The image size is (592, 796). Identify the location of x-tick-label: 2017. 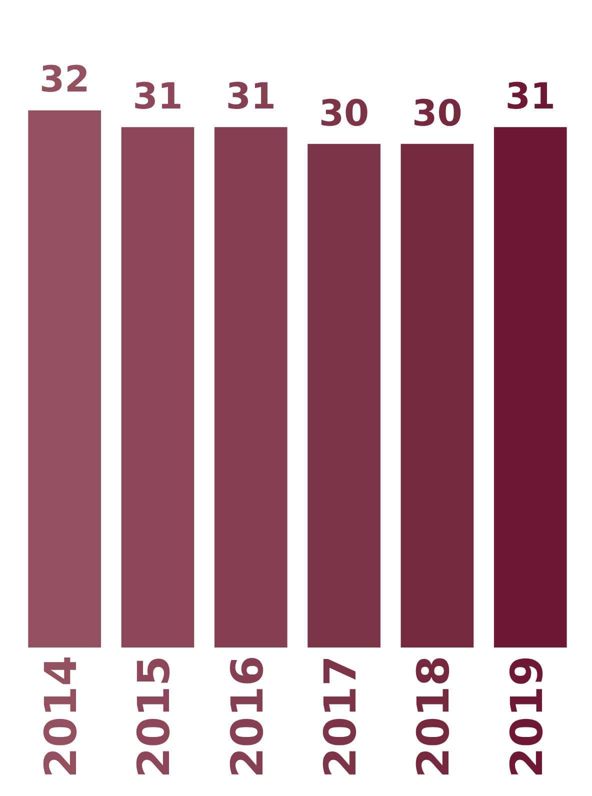
(340, 717).